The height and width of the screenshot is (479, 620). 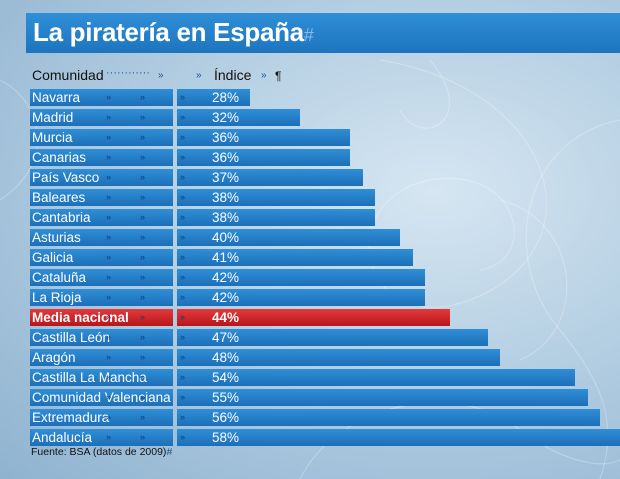 What do you see at coordinates (102, 452) in the screenshot?
I see `source-note: Fuente: BSA (datos de 2009)#` at bounding box center [102, 452].